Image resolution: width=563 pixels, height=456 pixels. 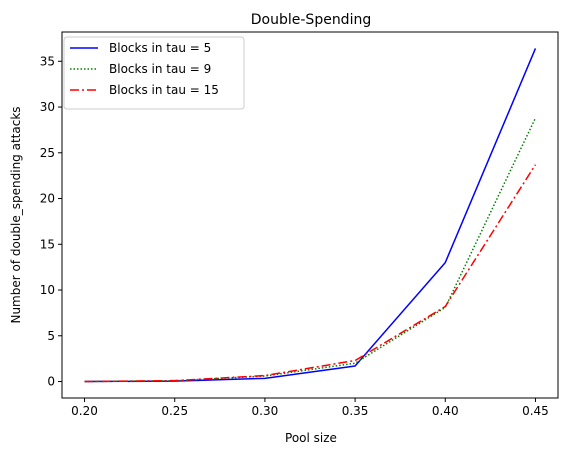 What do you see at coordinates (445, 411) in the screenshot?
I see `x-tick-label: 0.40` at bounding box center [445, 411].